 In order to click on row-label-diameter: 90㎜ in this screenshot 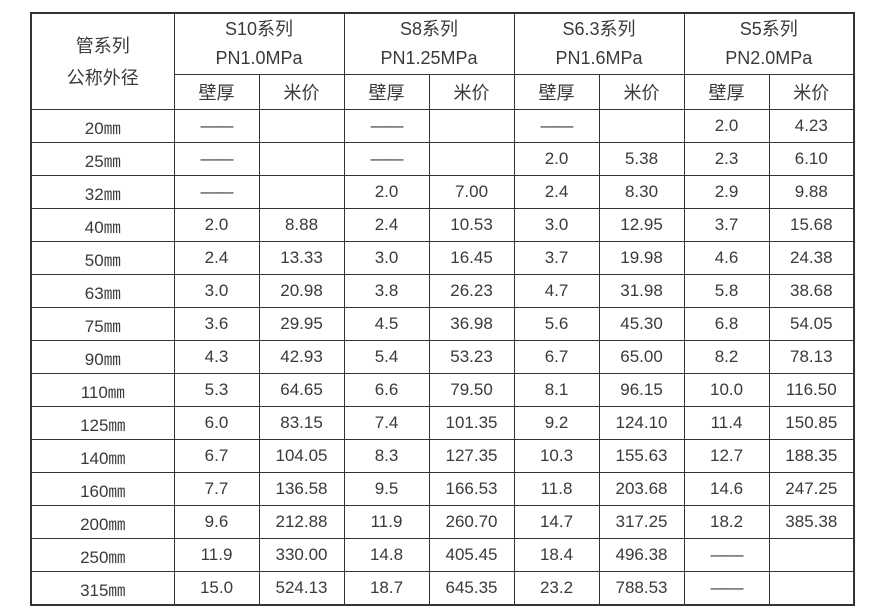, I will do `click(102, 357)`.